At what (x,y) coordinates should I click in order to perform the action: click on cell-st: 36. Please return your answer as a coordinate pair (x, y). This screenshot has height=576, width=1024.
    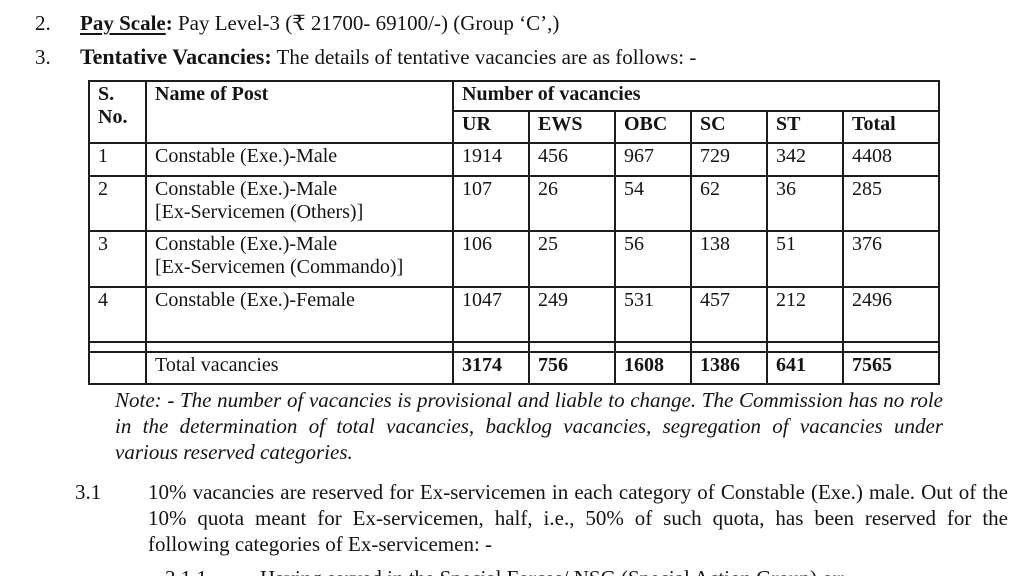
    Looking at the image, I should click on (805, 203).